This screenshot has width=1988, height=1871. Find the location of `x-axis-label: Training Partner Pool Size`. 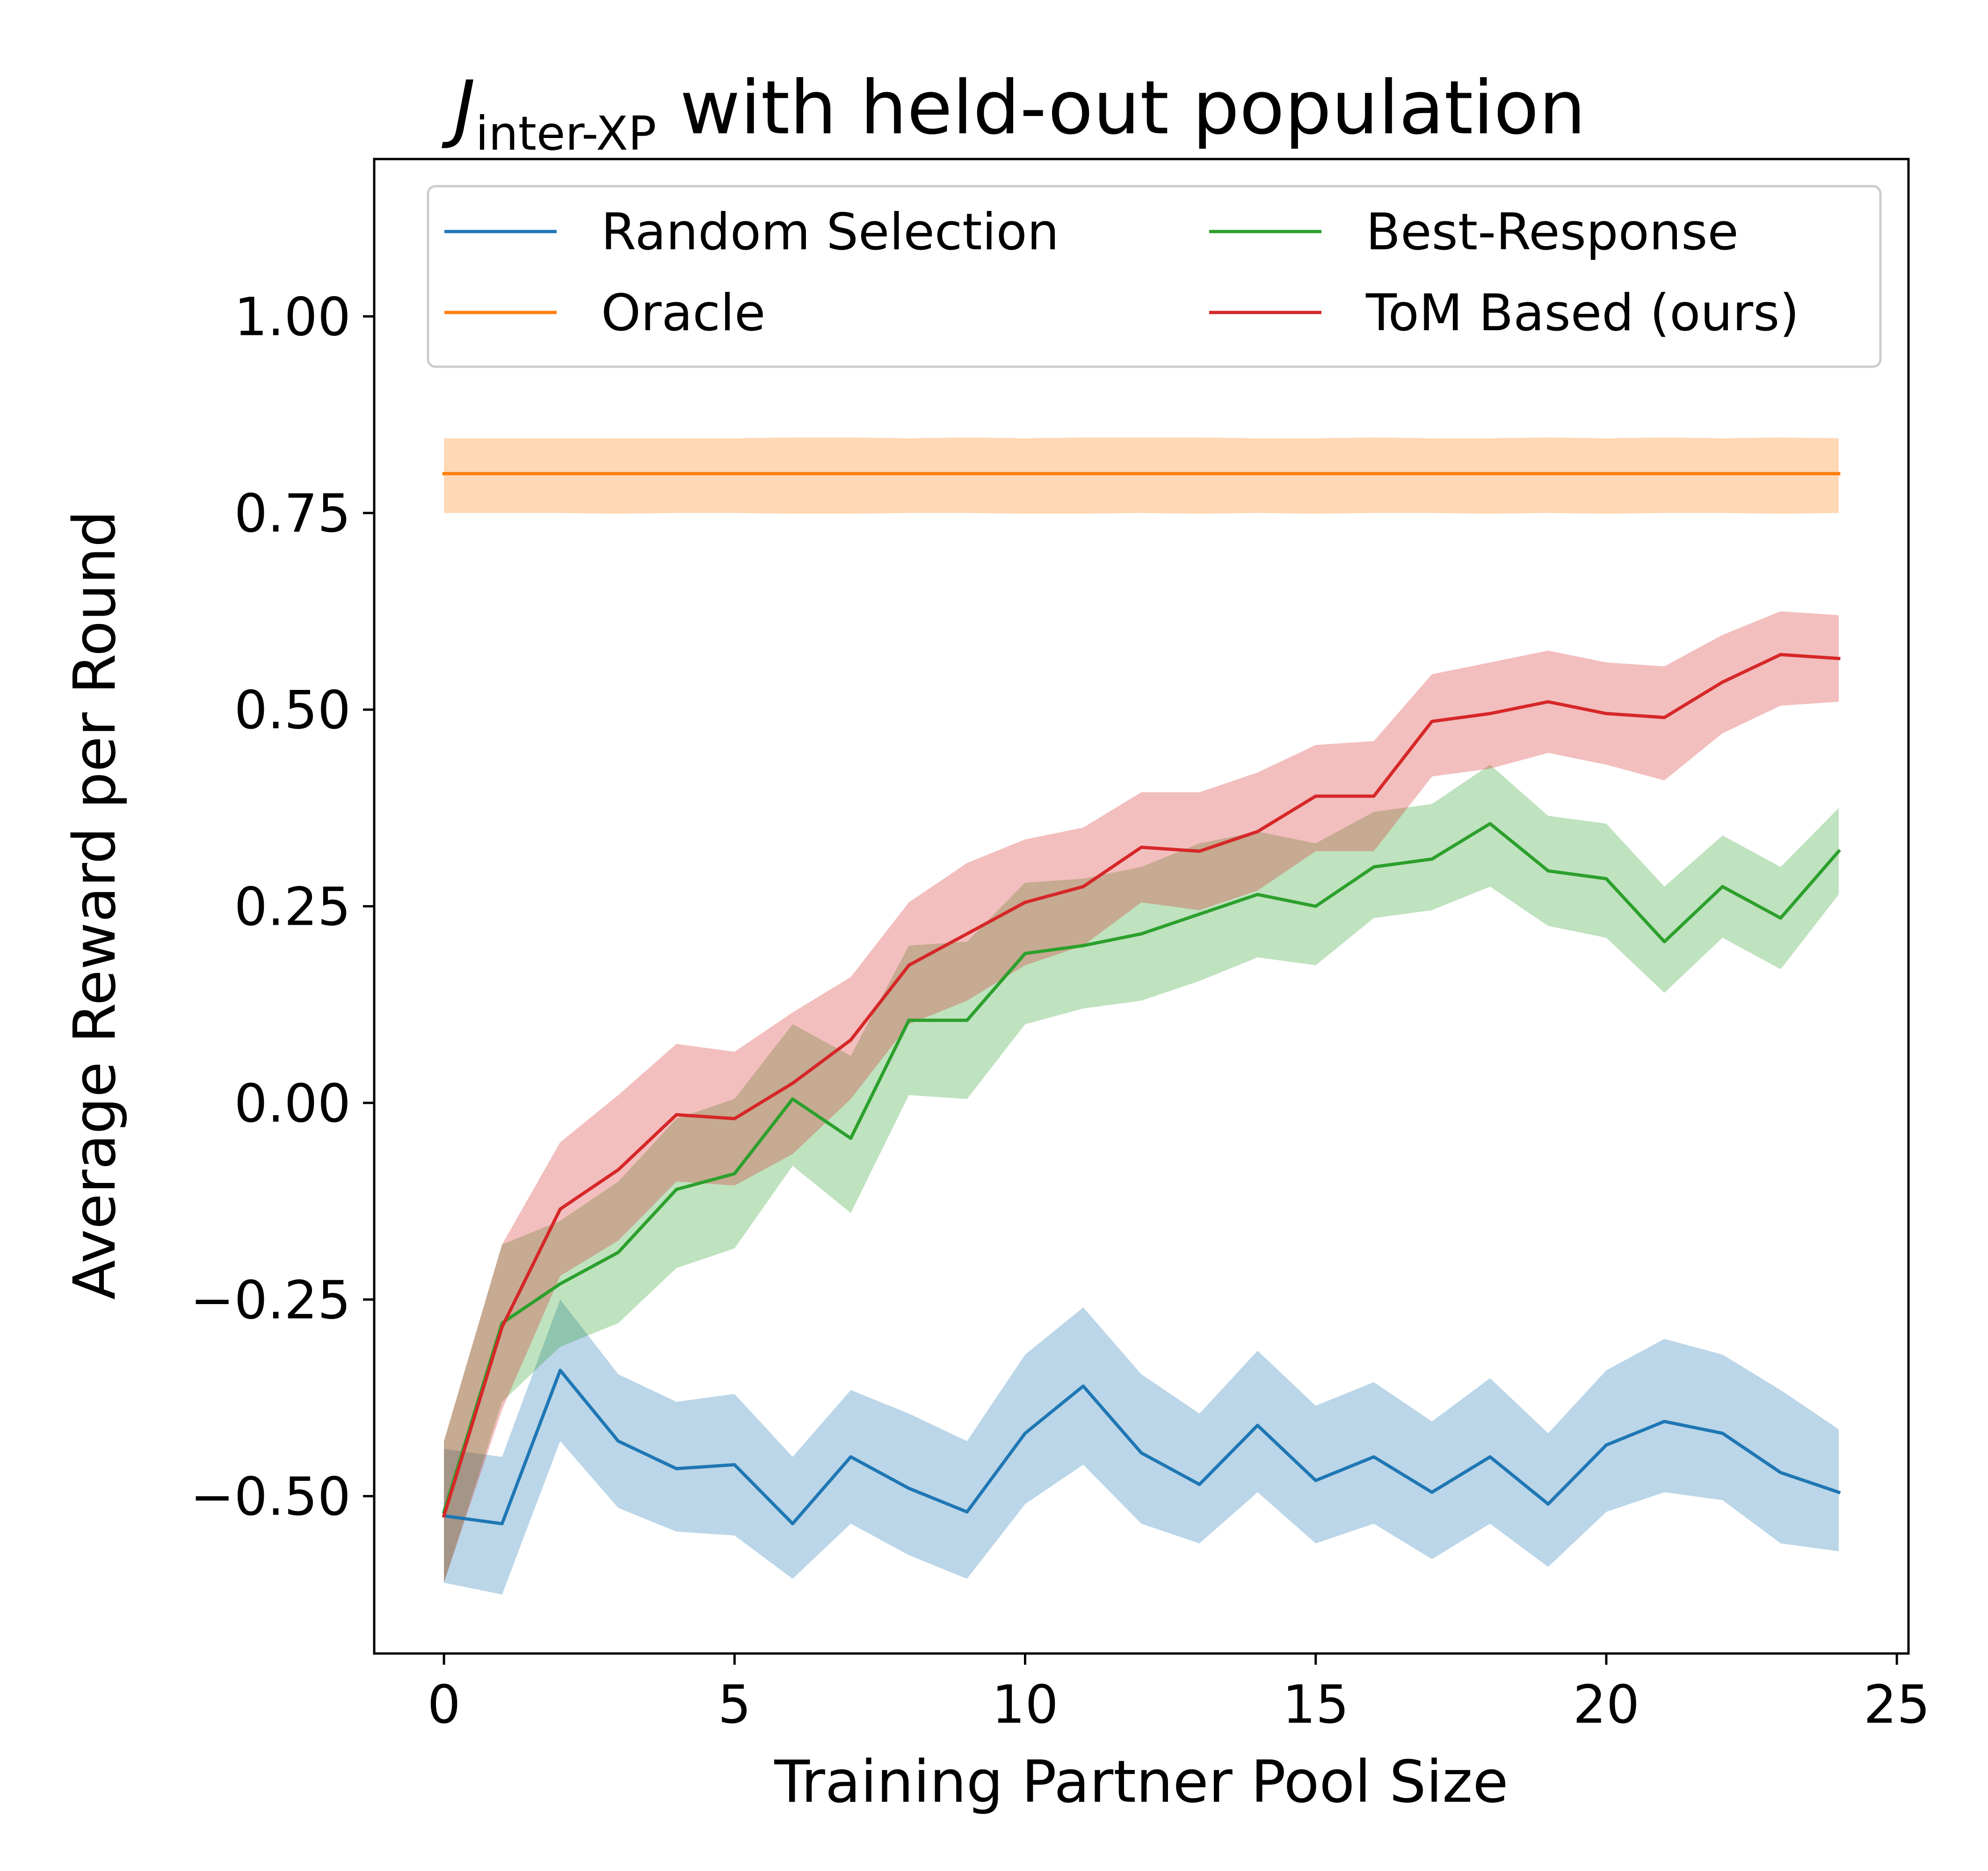

x-axis-label: Training Partner Pool Size is located at coordinates (1141, 1782).